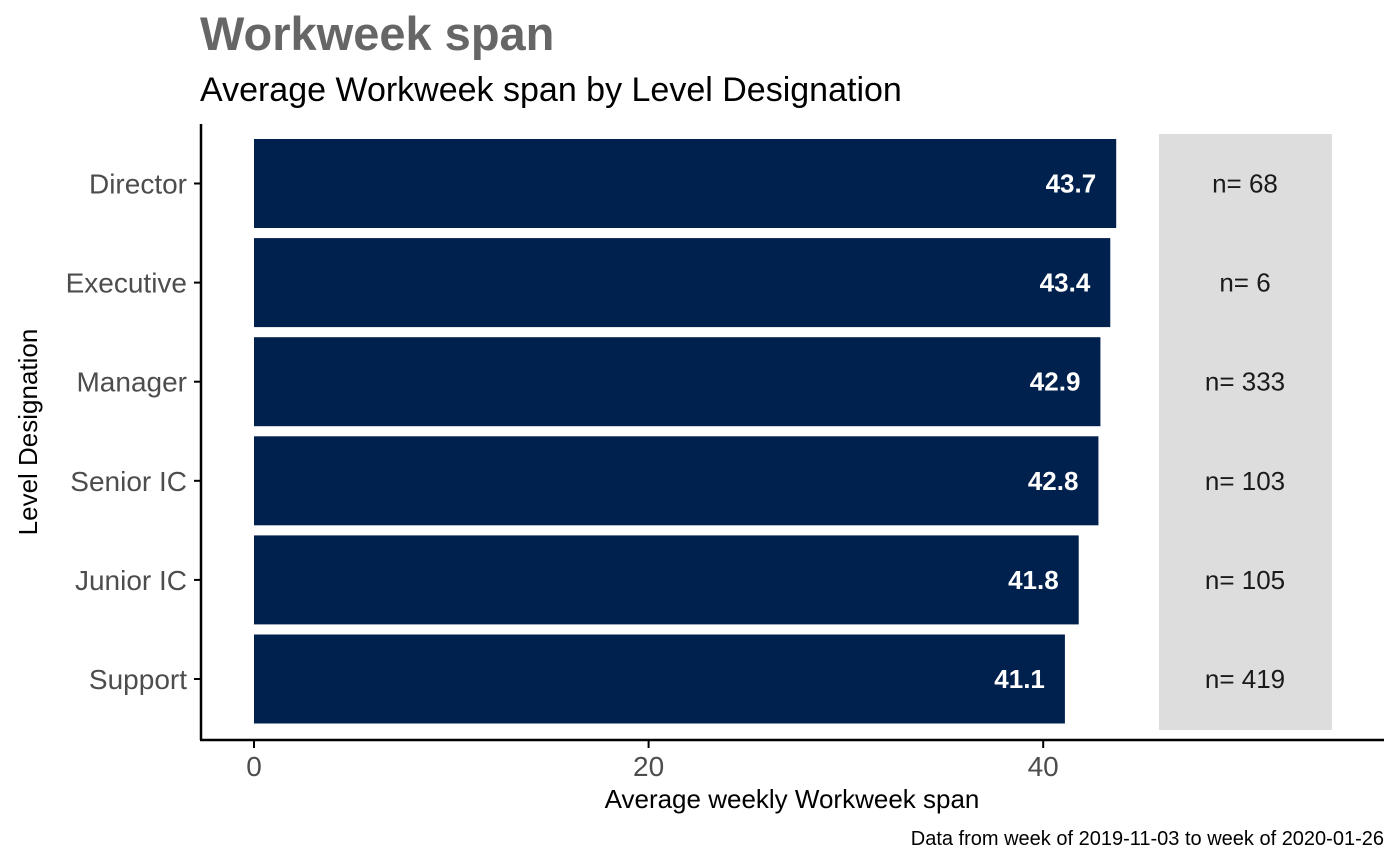 The image size is (1400, 866). I want to click on count-label: n= 103, so click(1245, 481).